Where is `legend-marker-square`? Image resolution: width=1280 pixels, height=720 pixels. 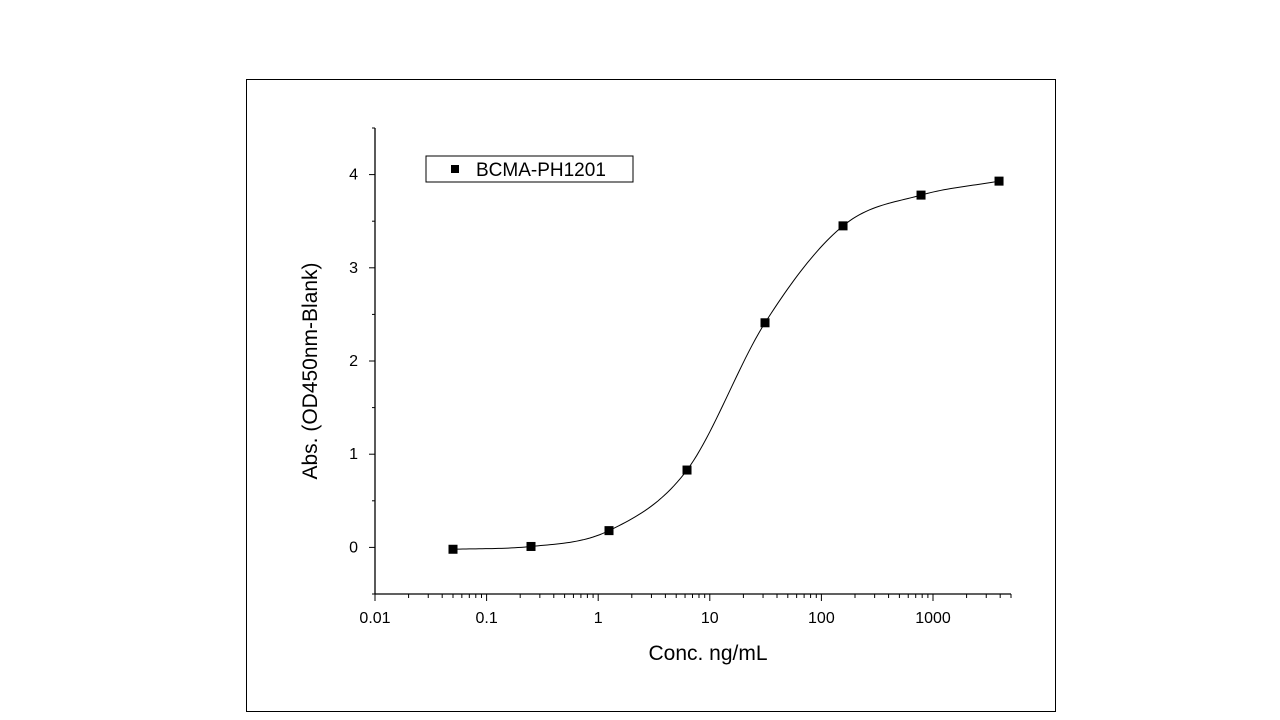 legend-marker-square is located at coordinates (455, 169).